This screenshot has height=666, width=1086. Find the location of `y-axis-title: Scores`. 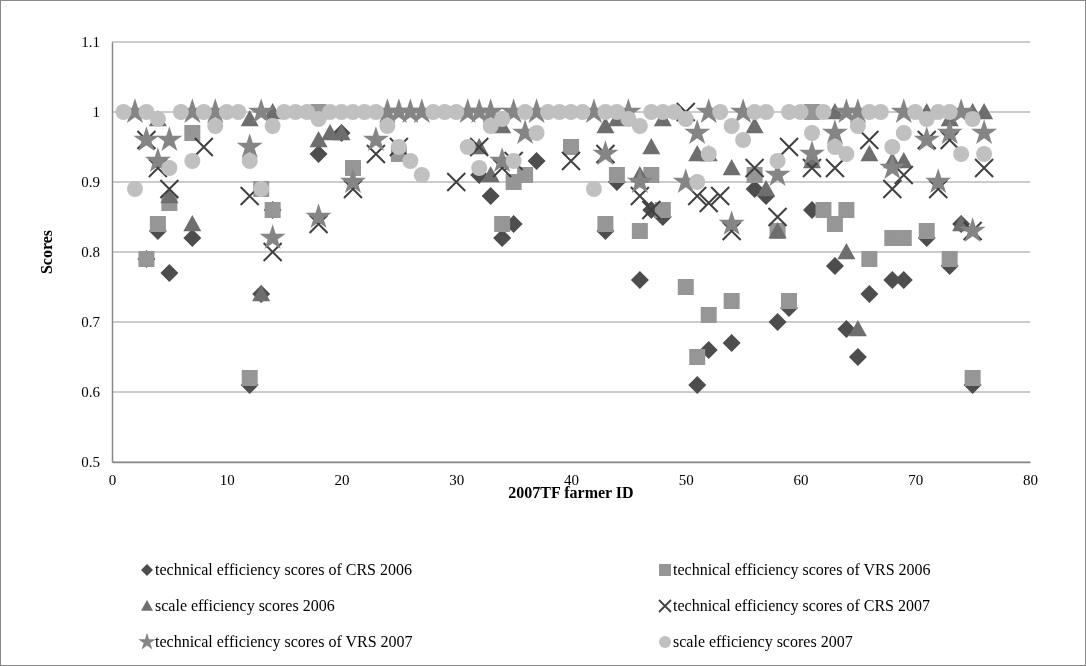

y-axis-title: Scores is located at coordinates (46, 252).